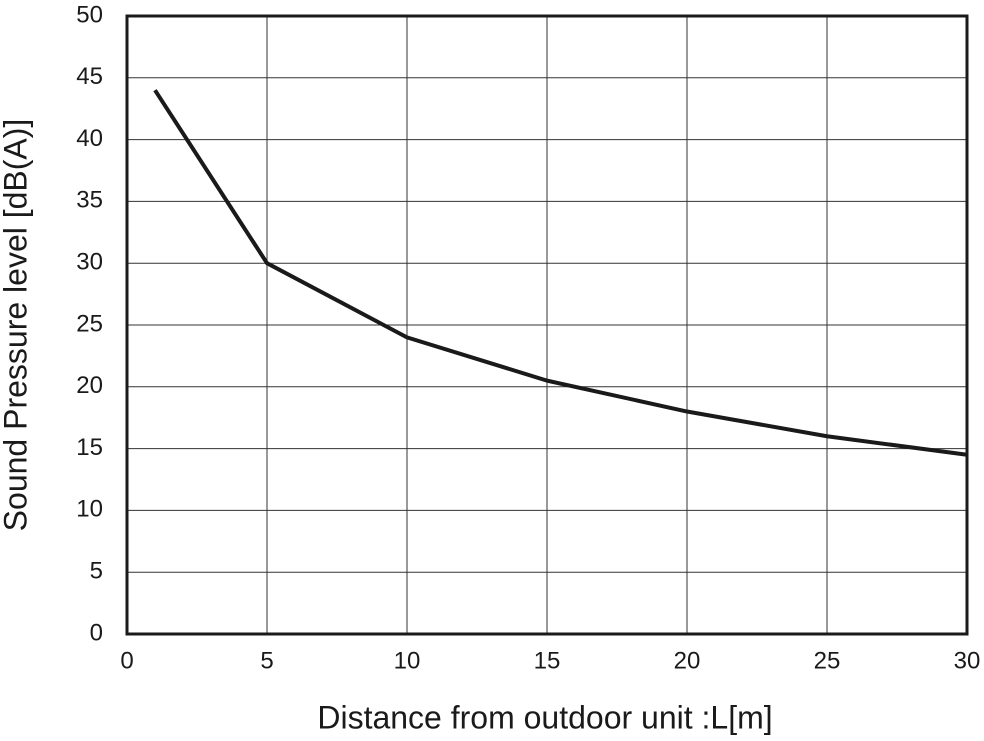 This screenshot has height=741, width=984. What do you see at coordinates (547, 660) in the screenshot?
I see `x-tick-label: 15` at bounding box center [547, 660].